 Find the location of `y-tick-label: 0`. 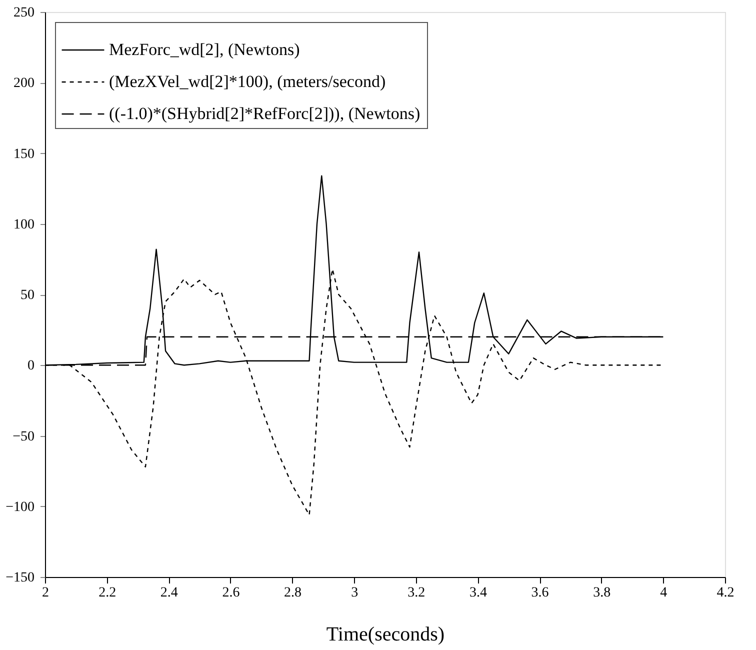

y-tick-label: 0 is located at coordinates (31, 366).